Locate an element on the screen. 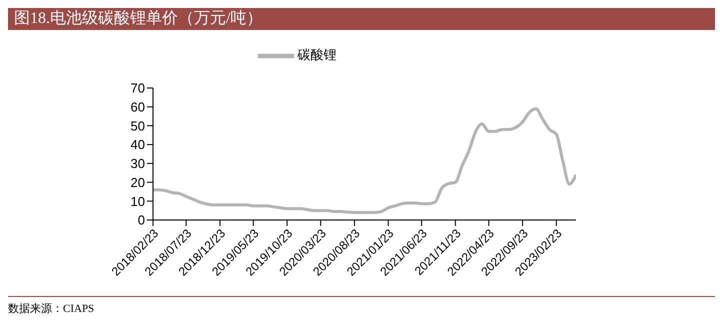 Image resolution: width=723 pixels, height=322 pixels. y-tick-label: 20 is located at coordinates (137, 182).